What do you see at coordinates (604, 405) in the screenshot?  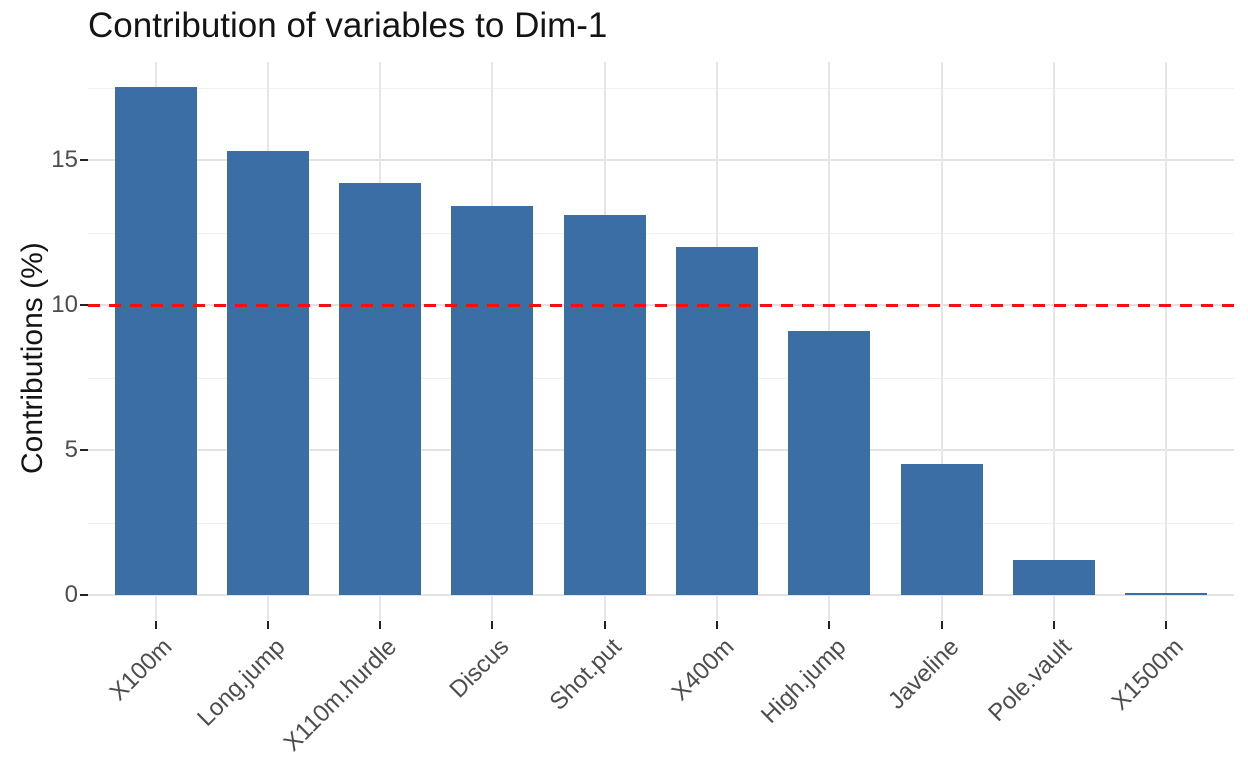 I see `bar-shot-put` at bounding box center [604, 405].